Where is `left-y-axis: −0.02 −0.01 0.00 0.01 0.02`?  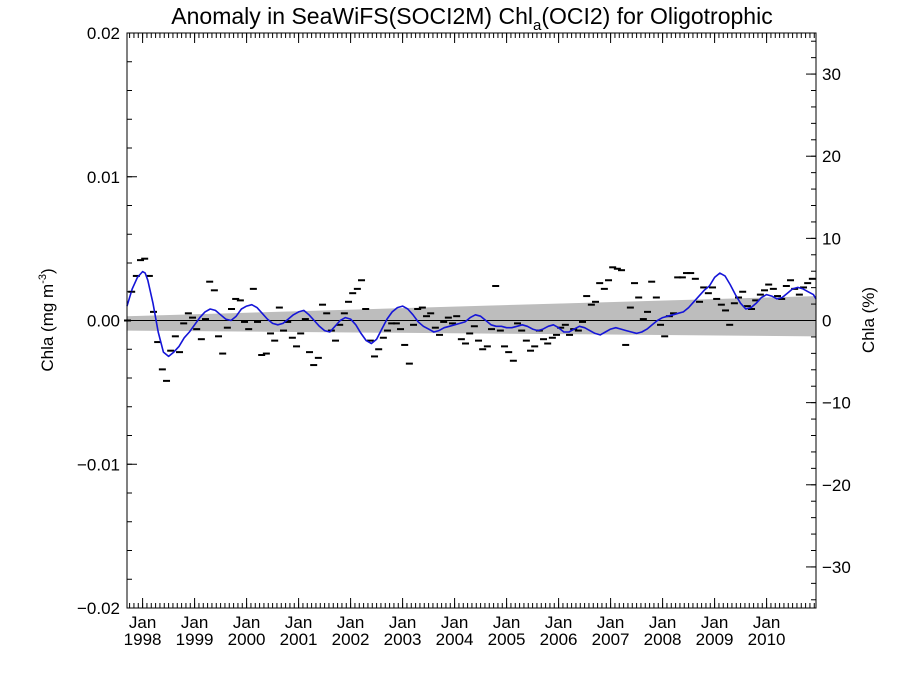
left-y-axis: −0.02 −0.01 0.00 0.01 0.02 is located at coordinates (107, 321).